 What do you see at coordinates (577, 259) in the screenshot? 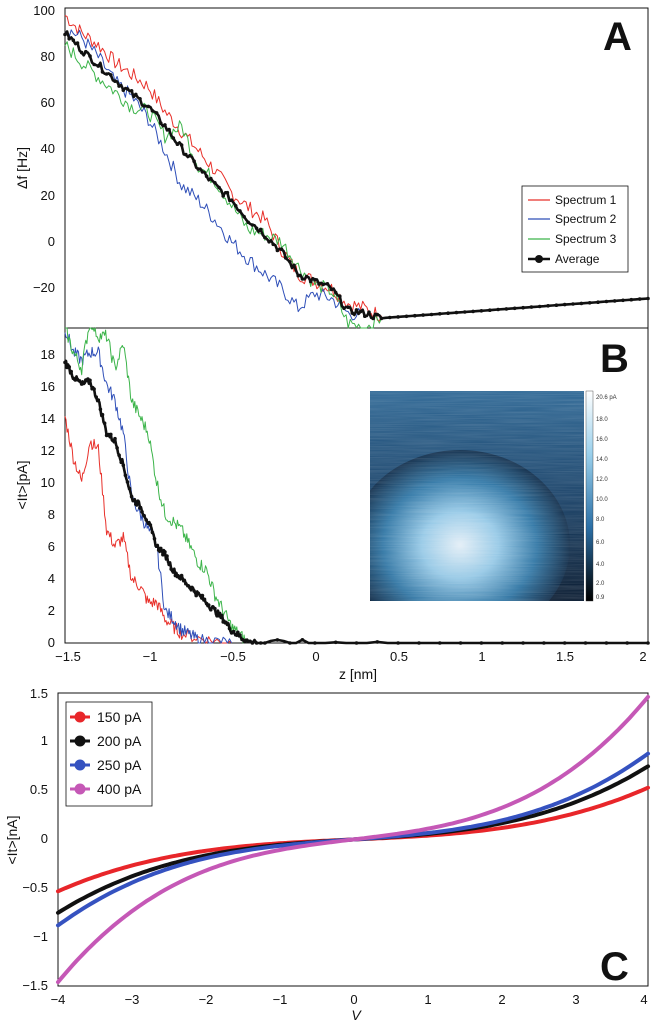
I see `legend-label: Average` at bounding box center [577, 259].